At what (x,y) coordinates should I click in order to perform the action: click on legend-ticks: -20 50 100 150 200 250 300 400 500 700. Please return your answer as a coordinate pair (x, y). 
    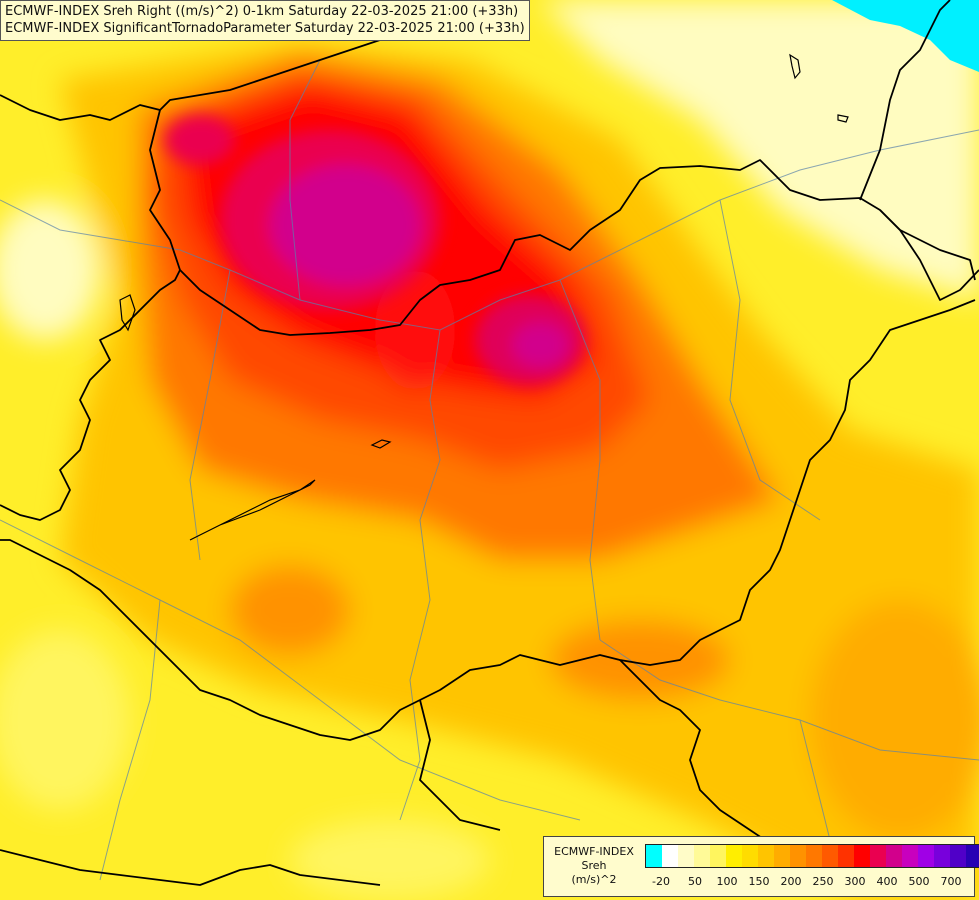
    Looking at the image, I should click on (810, 883).